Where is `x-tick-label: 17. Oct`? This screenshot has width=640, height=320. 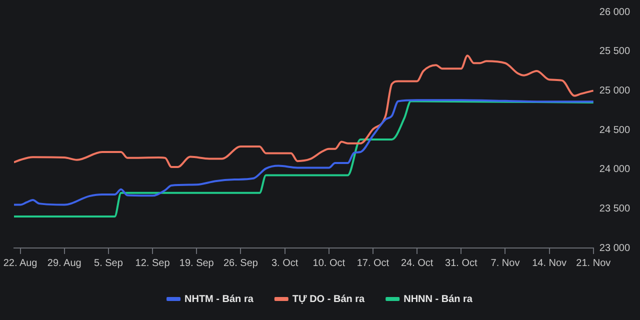 x-tick-label: 17. Oct is located at coordinates (373, 263).